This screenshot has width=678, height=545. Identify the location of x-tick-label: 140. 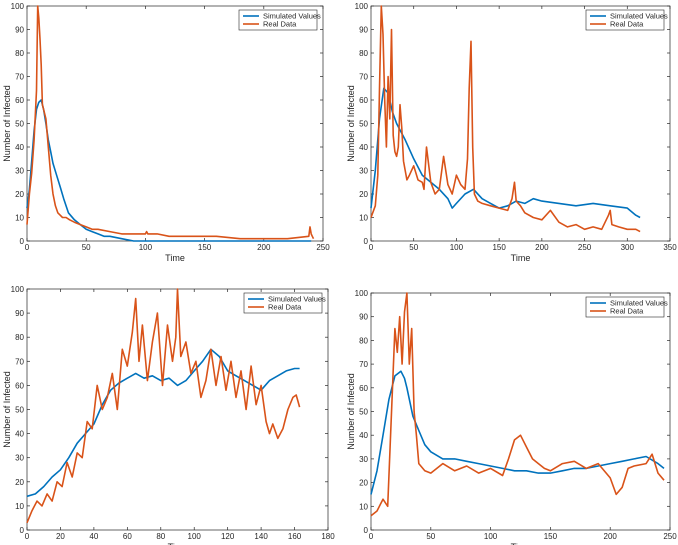
(261, 536).